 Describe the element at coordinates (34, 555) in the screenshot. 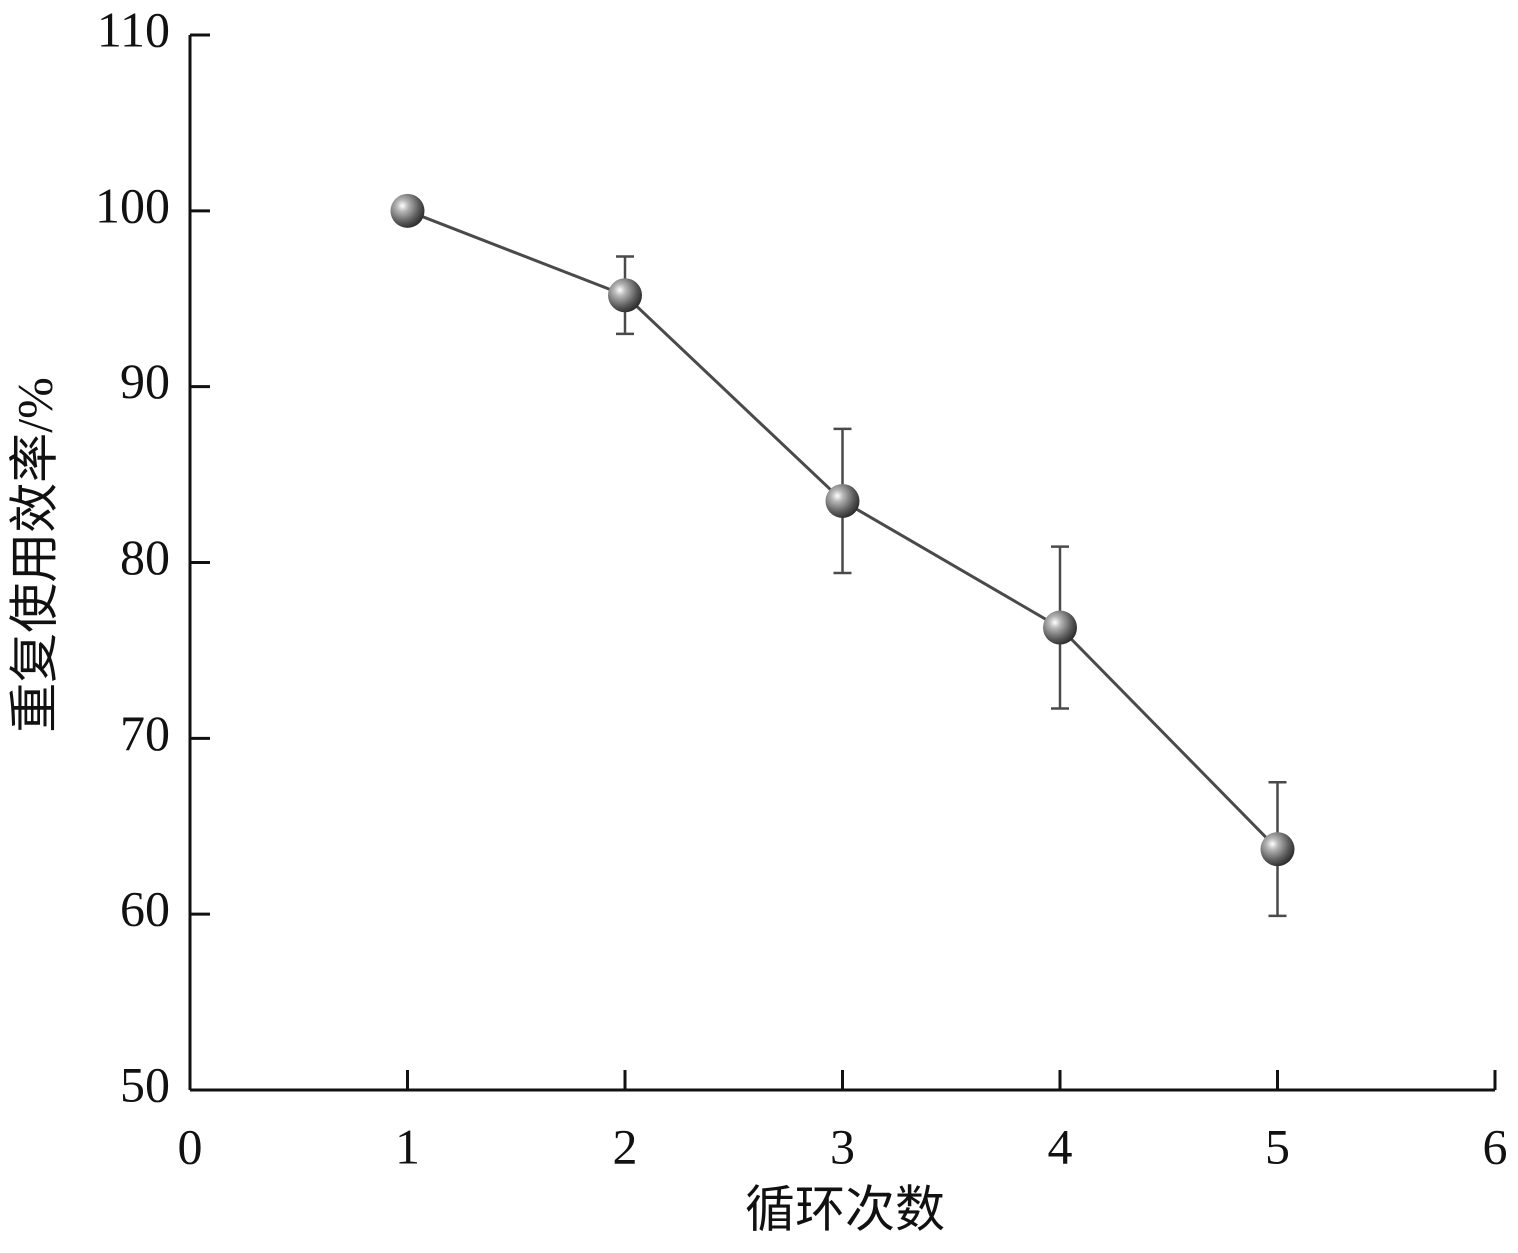

I see `y-axis-title: 重复使用效率/%` at that location.